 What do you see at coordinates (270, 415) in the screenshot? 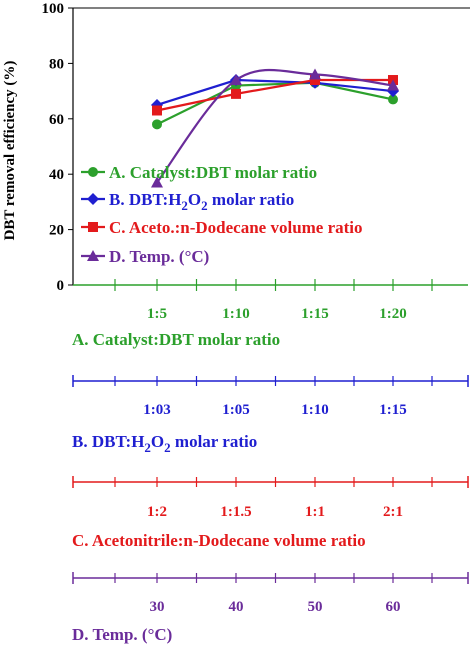
I see `axis-B: 1:03 1:05 1:10 1:15 B. DBT:H2O2 molar ratio` at bounding box center [270, 415].